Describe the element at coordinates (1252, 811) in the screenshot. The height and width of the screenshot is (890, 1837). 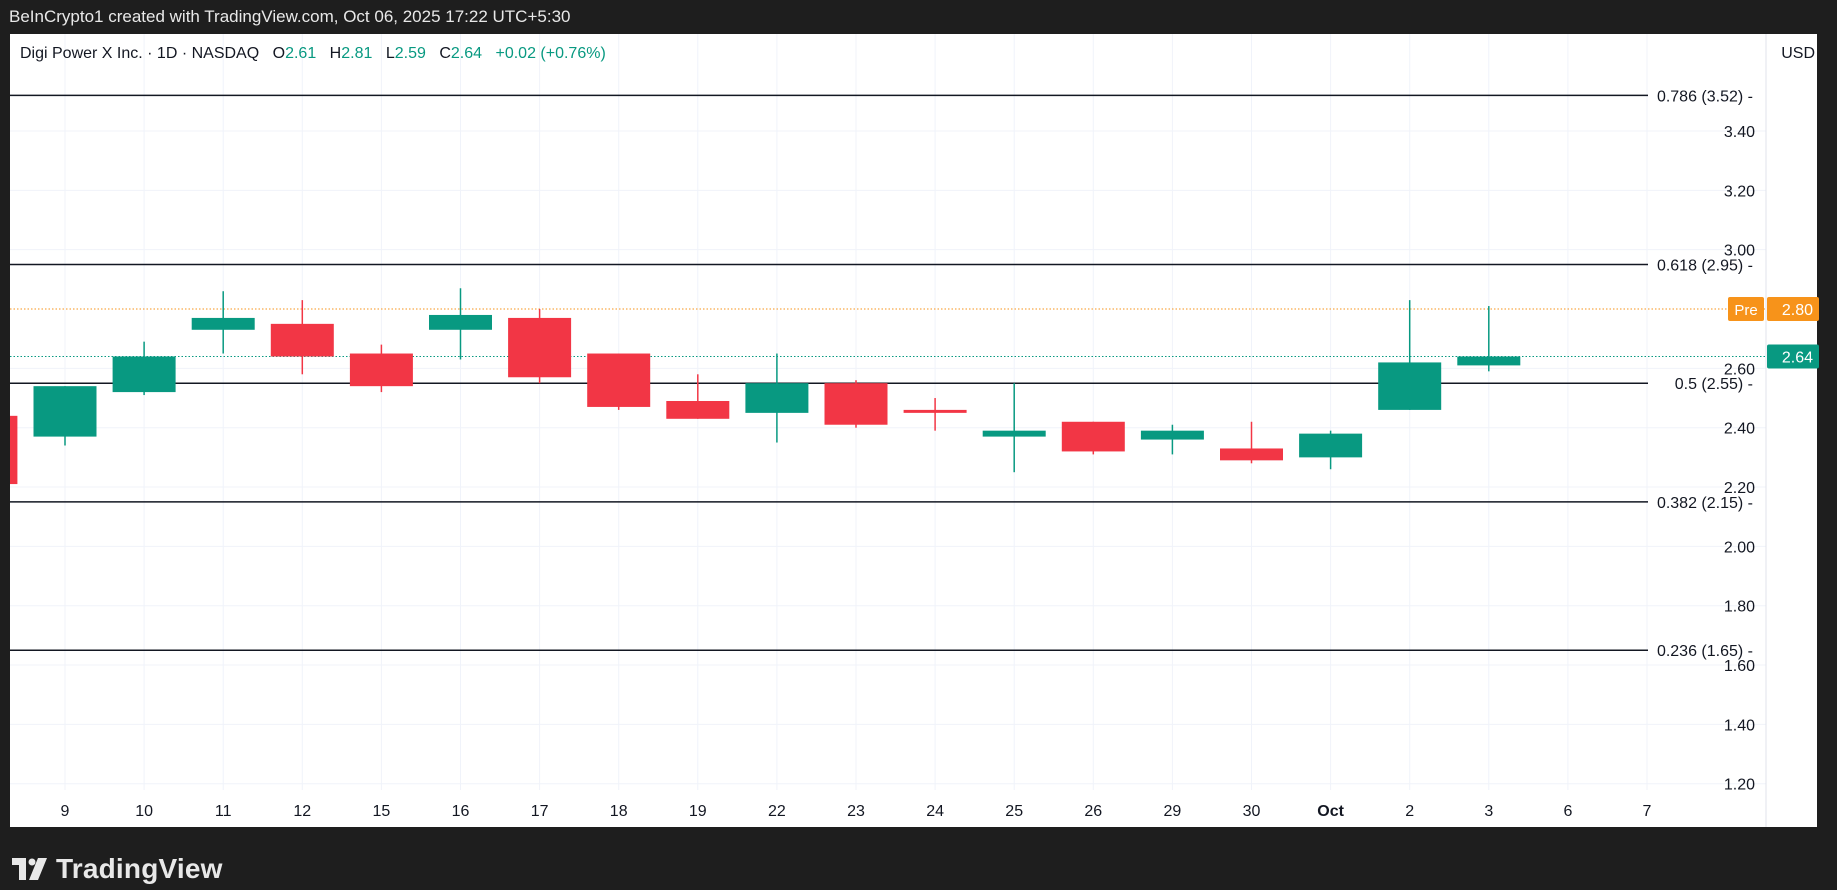
I see `time-tick-label: 30` at that location.